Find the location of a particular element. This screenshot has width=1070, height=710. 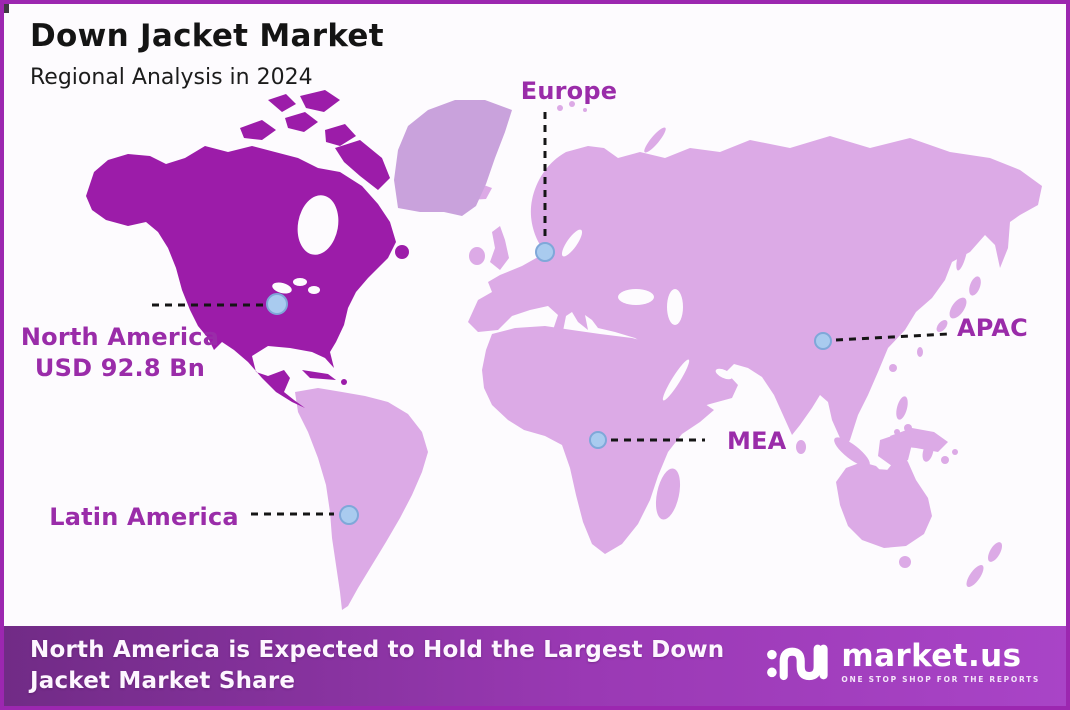

sri-lanka-island is located at coordinates (801, 447).